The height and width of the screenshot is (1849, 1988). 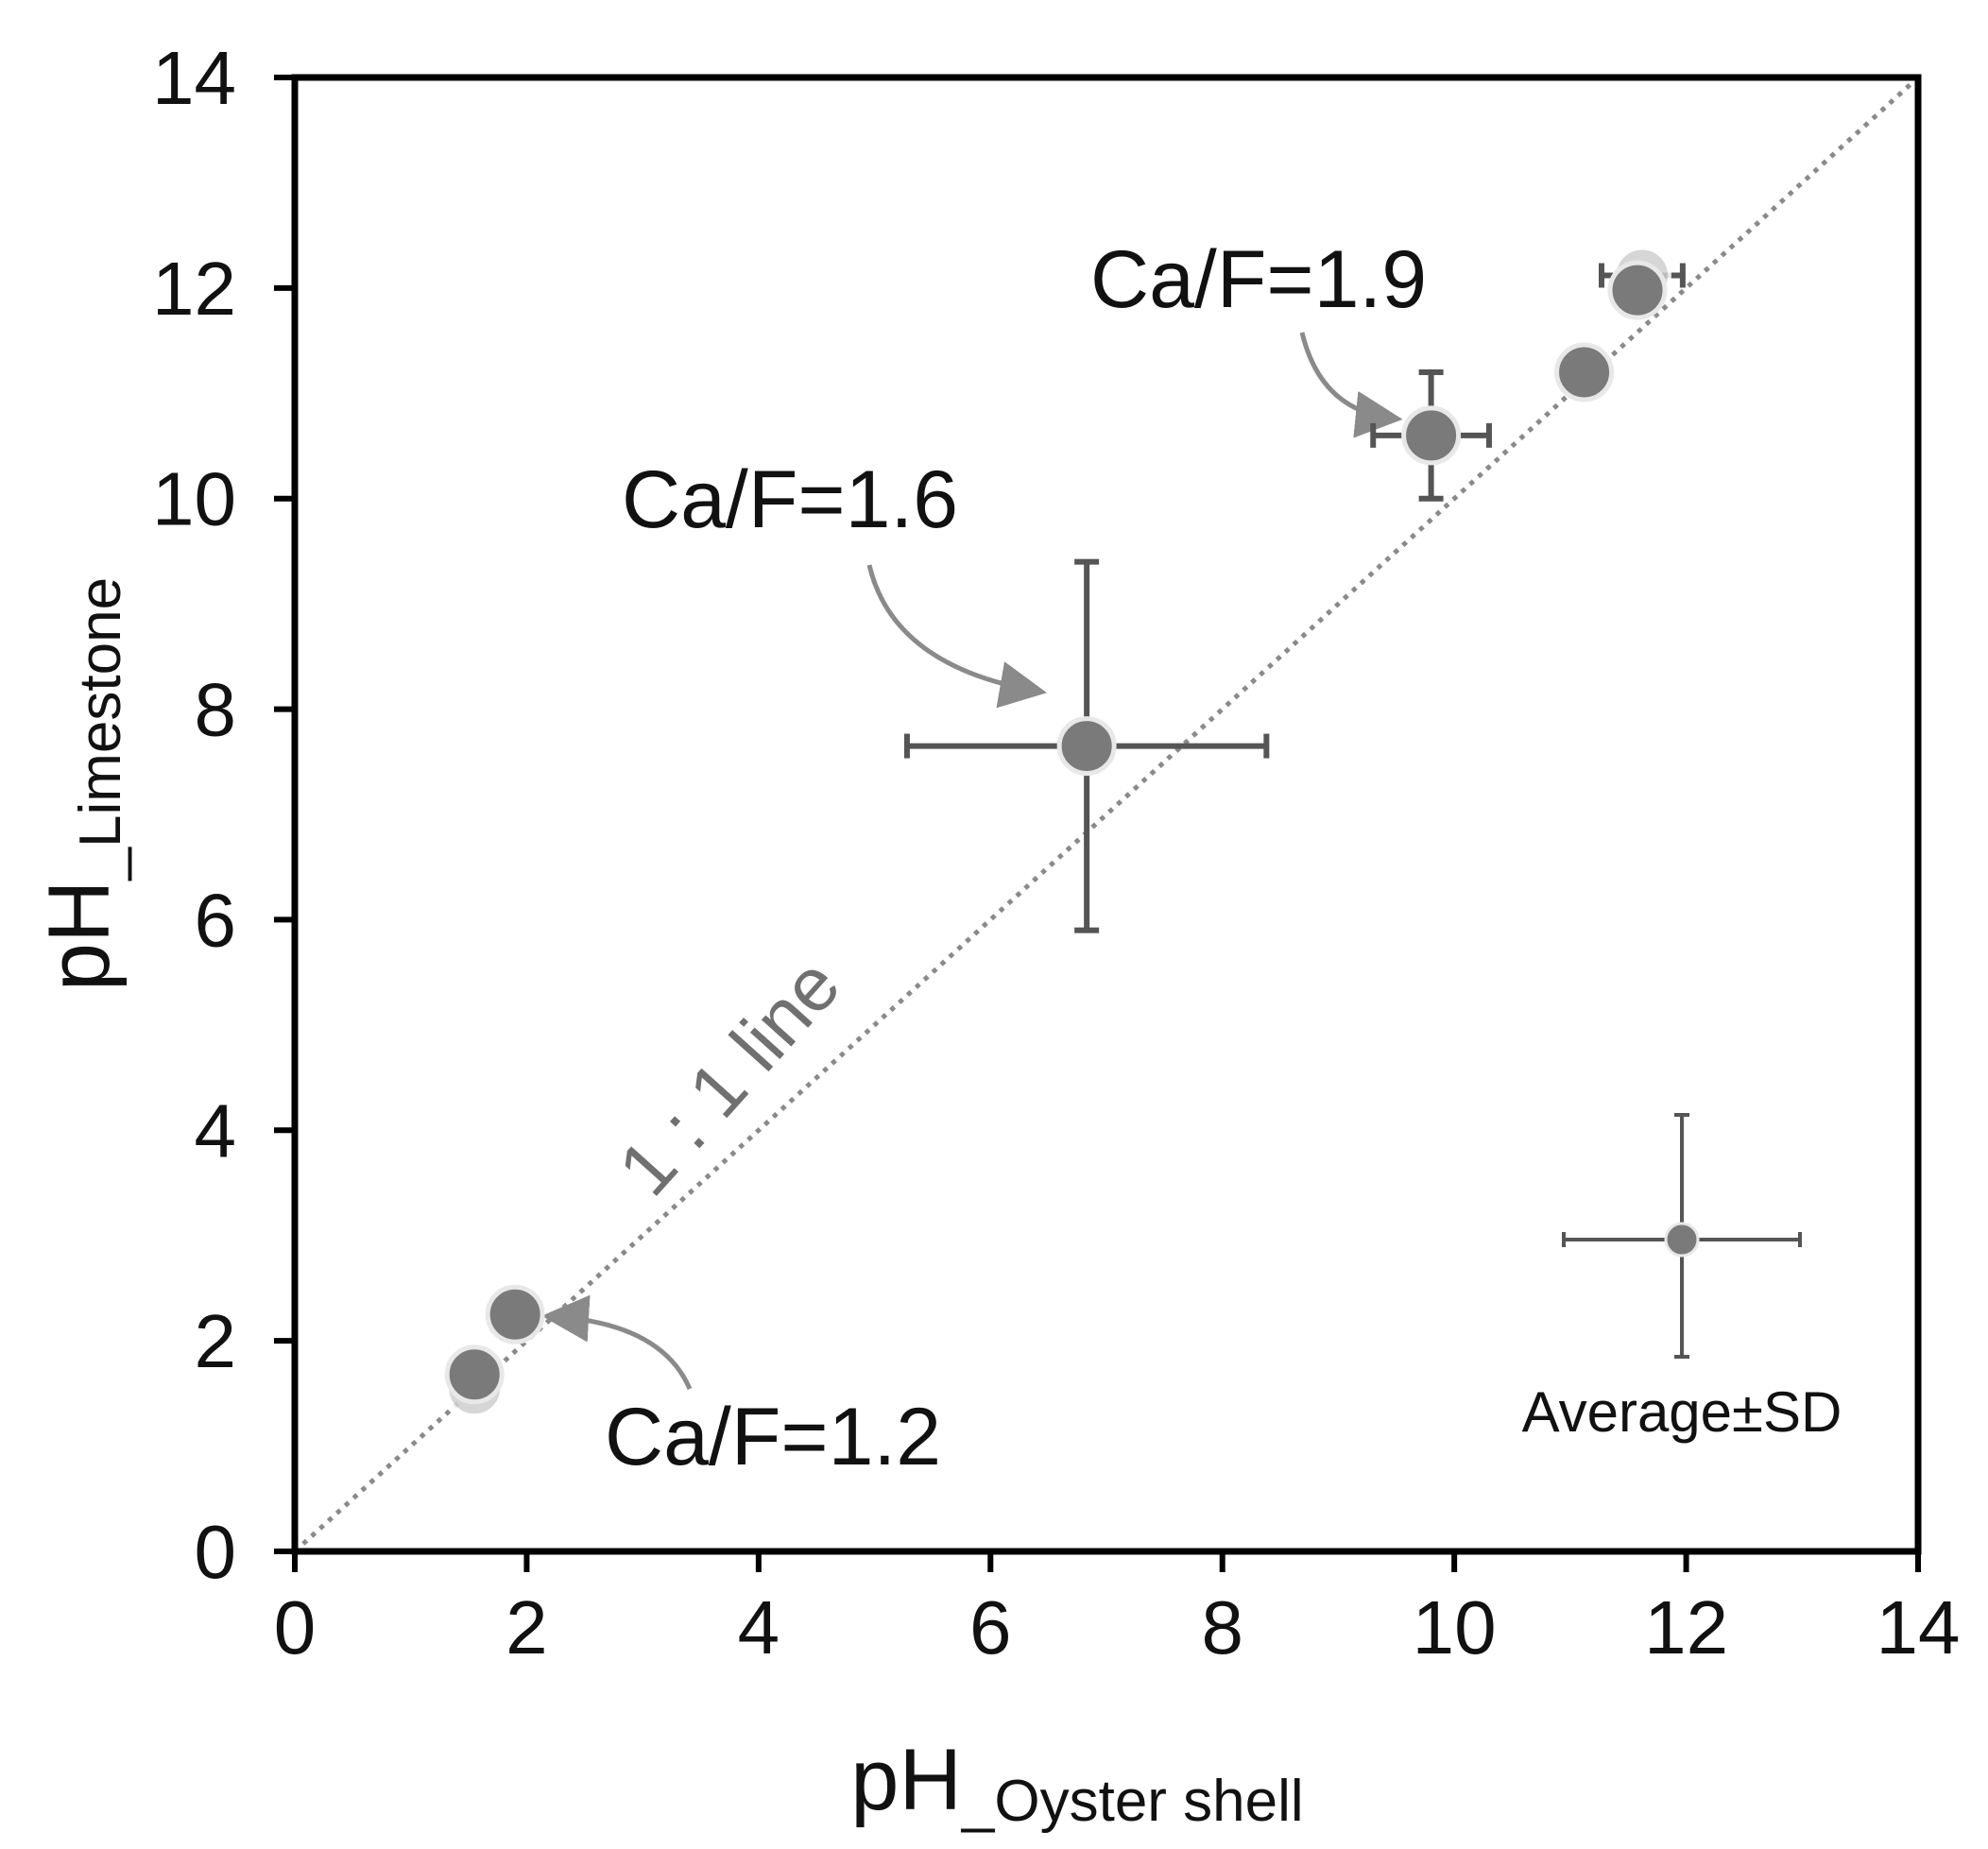 What do you see at coordinates (1258, 279) in the screenshot?
I see `annotation-ca-f-1-9: Ca/F=1.9` at bounding box center [1258, 279].